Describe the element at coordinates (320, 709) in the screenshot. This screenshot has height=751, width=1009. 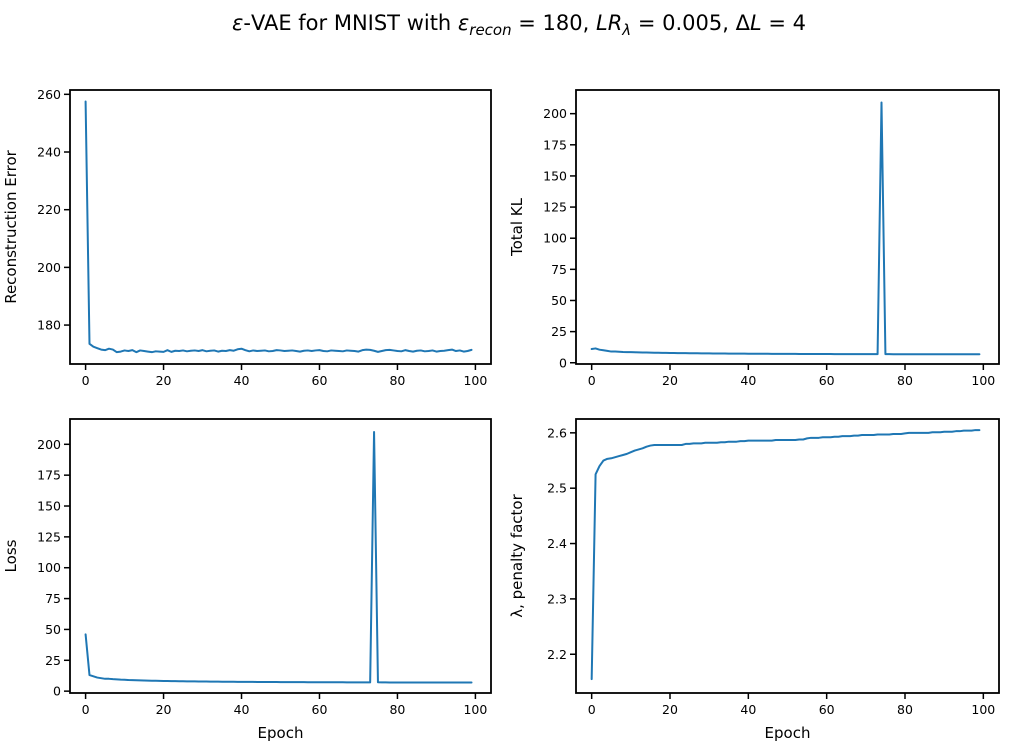
I see `loss-x-tick-label: 60` at that location.